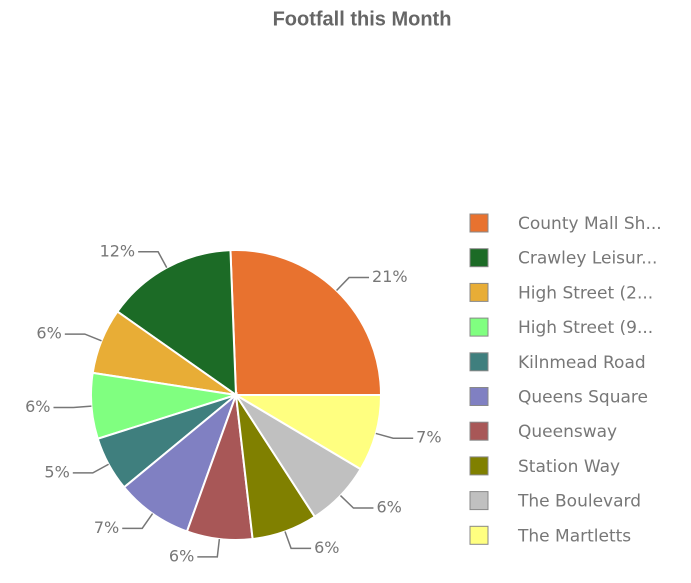  What do you see at coordinates (362, 19) in the screenshot?
I see `chart-title: Footfall this Month` at bounding box center [362, 19].